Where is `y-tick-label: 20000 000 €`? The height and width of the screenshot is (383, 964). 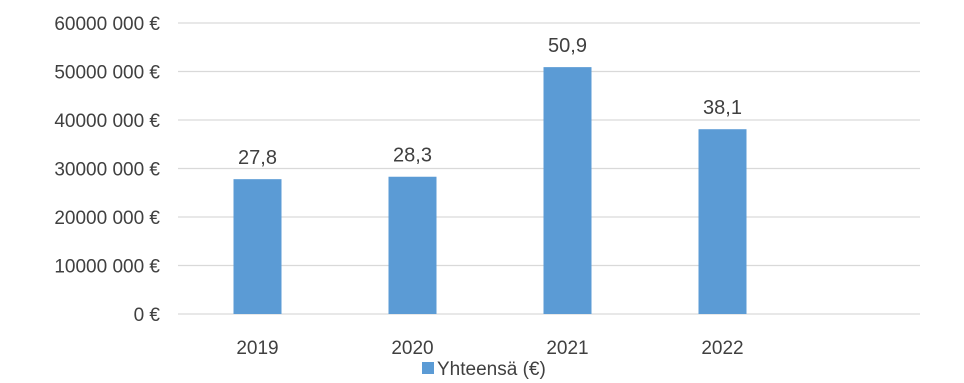
y-tick-label: 20000 000 € is located at coordinates (107, 218).